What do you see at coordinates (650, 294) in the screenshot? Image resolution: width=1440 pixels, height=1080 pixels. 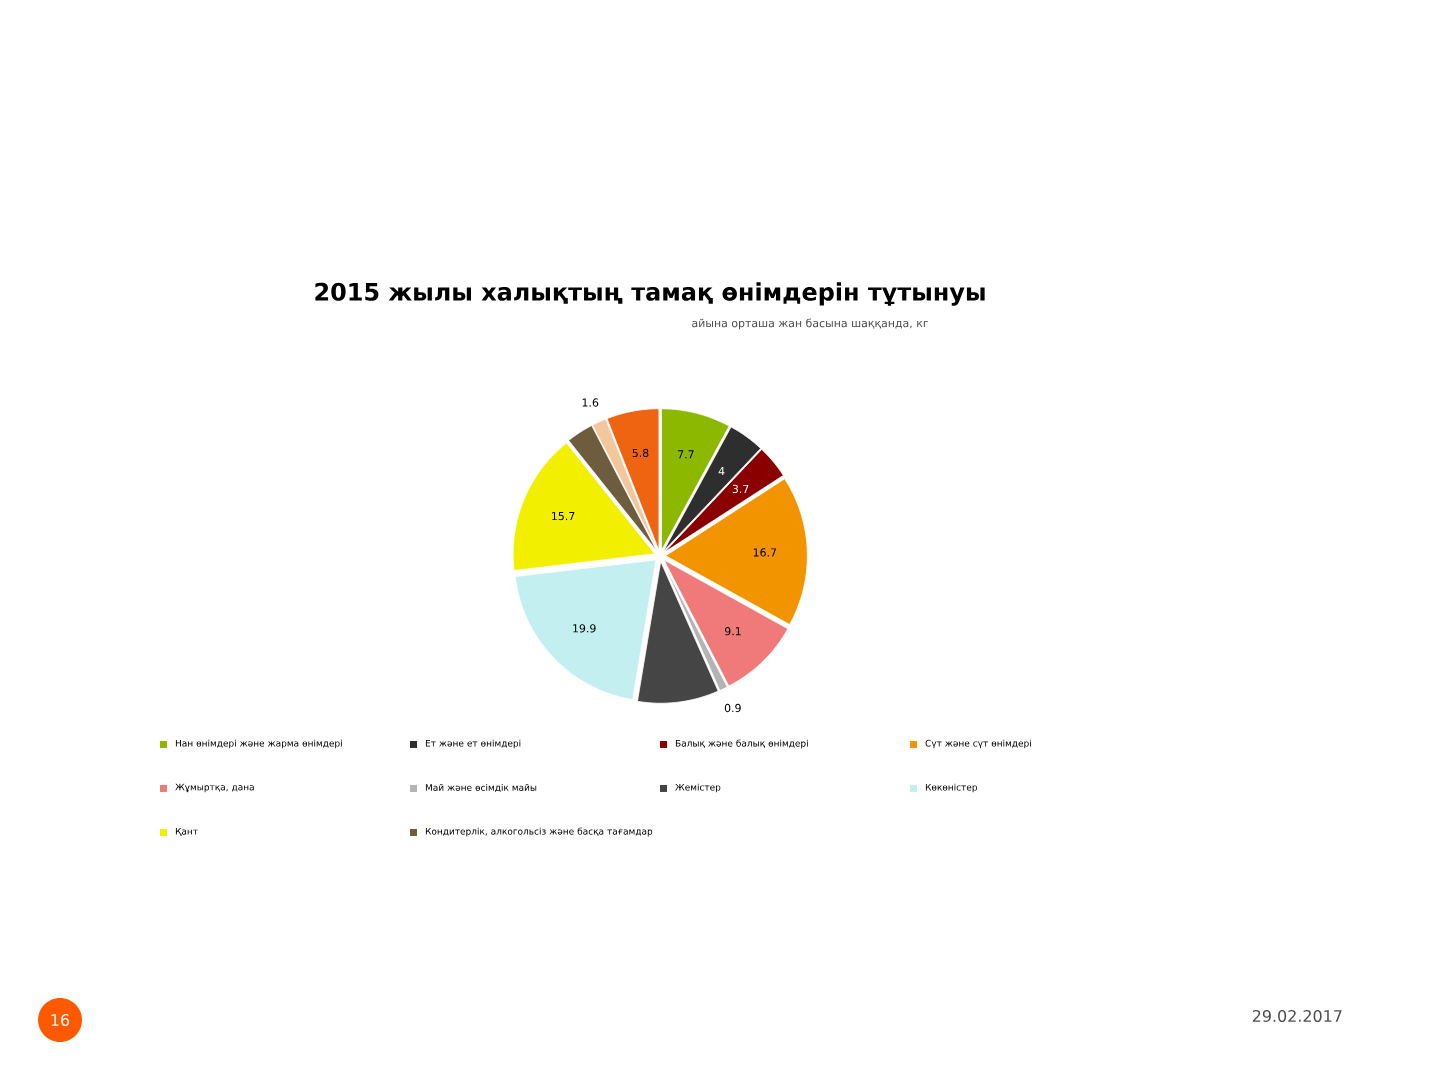 I see `chart-title: 2015 жылы халықтың тамақ өнімдерін тұтынуы` at bounding box center [650, 294].